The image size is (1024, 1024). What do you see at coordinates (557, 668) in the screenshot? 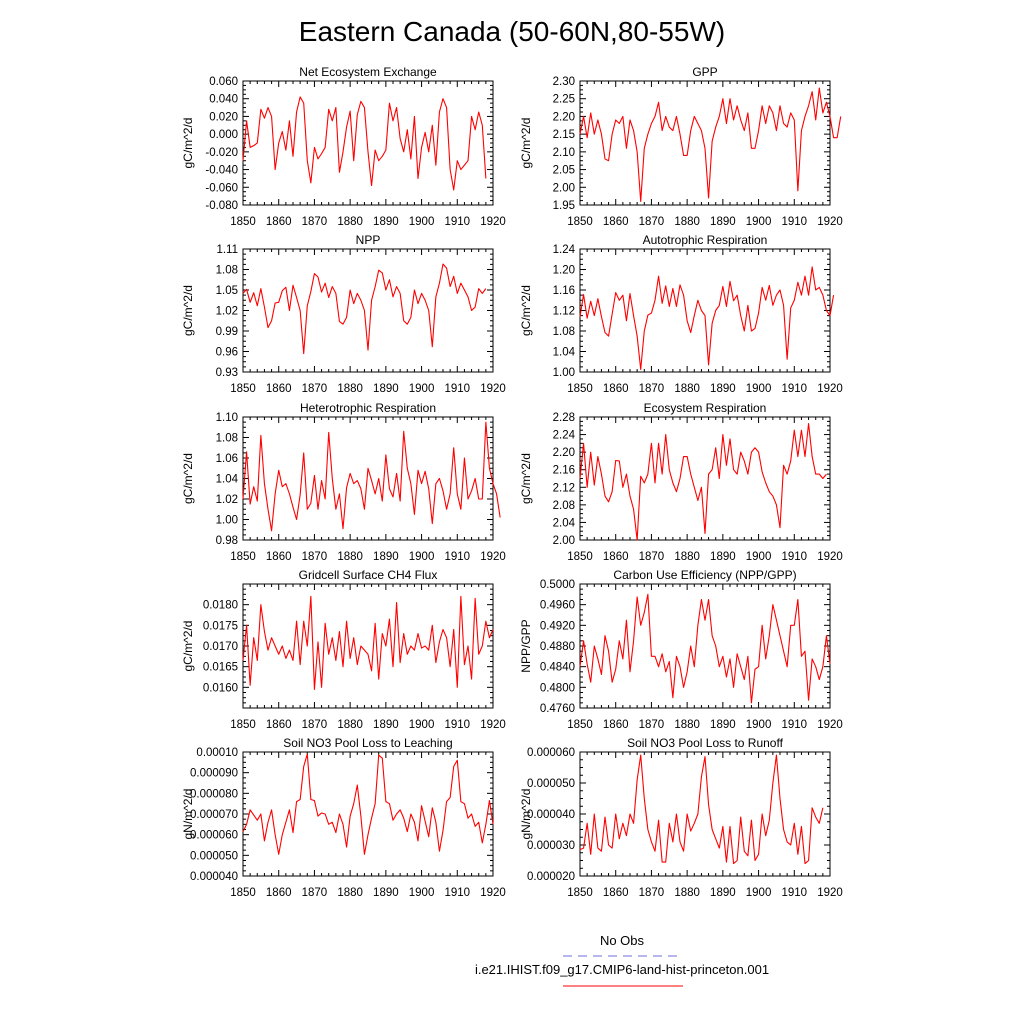
I see `y-tick-label: 0.4840` at bounding box center [557, 668].